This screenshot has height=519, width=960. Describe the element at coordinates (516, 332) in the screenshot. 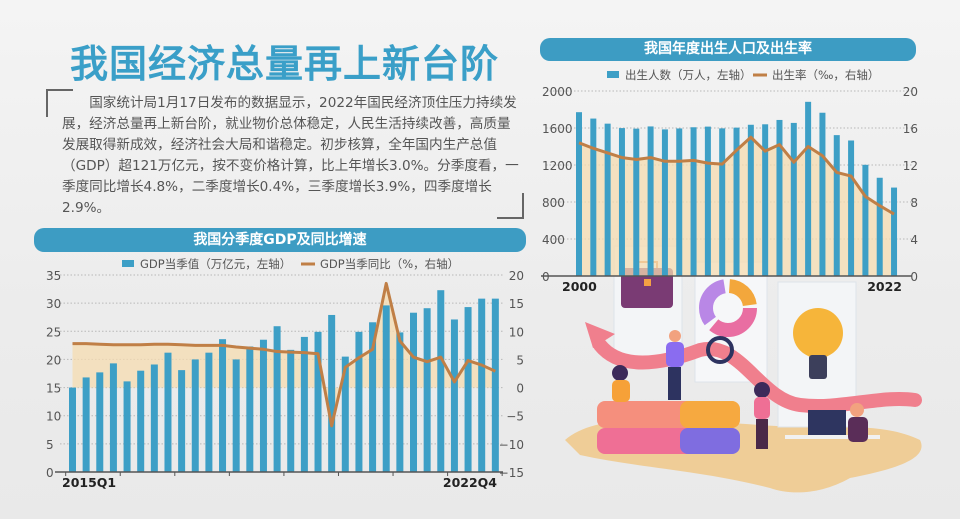

I see `right-axis-tick: 10` at that location.